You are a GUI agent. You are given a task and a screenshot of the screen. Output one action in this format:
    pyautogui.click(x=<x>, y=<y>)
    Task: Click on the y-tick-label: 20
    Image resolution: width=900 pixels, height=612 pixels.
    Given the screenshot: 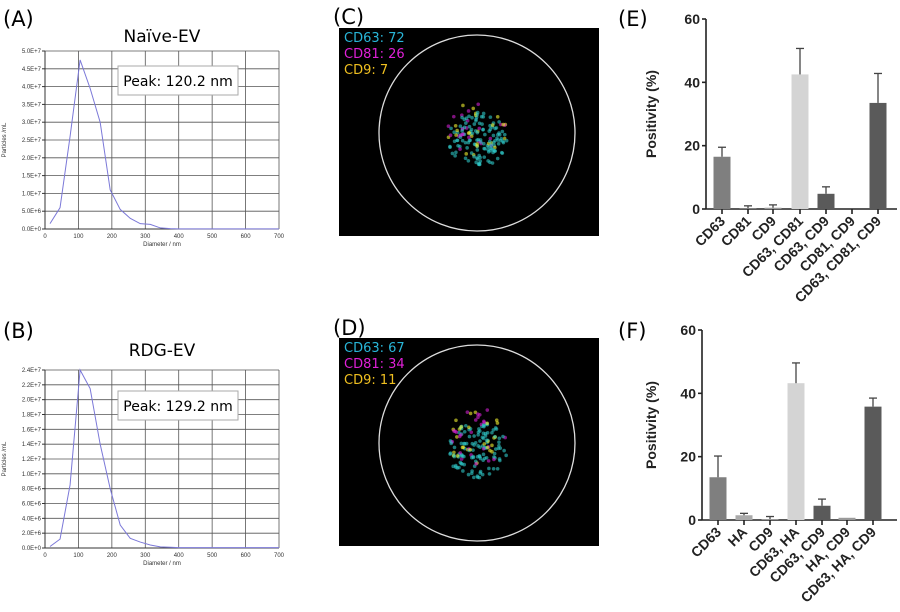 What is the action you would take?
    pyautogui.click(x=692, y=146)
    